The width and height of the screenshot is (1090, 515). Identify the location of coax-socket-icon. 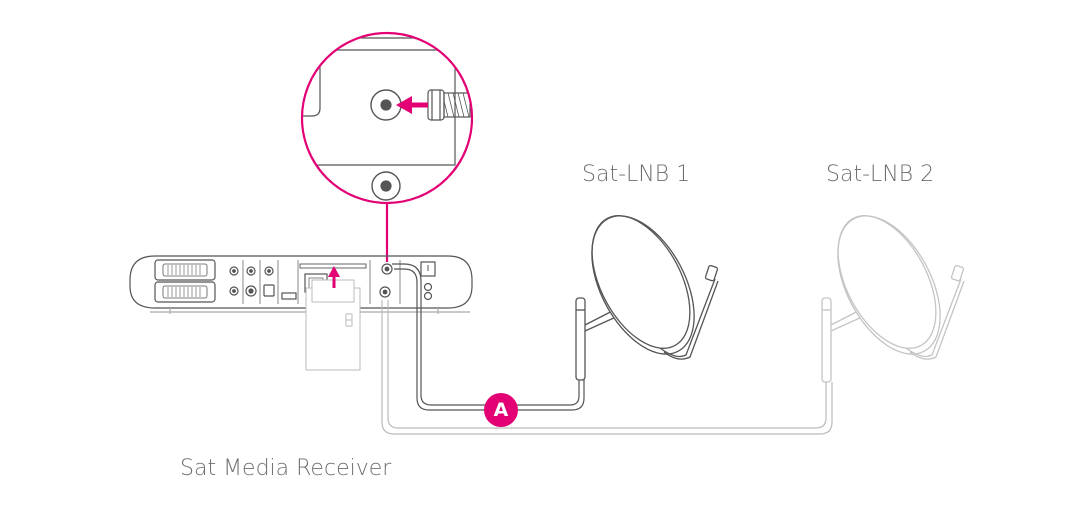
(386, 105).